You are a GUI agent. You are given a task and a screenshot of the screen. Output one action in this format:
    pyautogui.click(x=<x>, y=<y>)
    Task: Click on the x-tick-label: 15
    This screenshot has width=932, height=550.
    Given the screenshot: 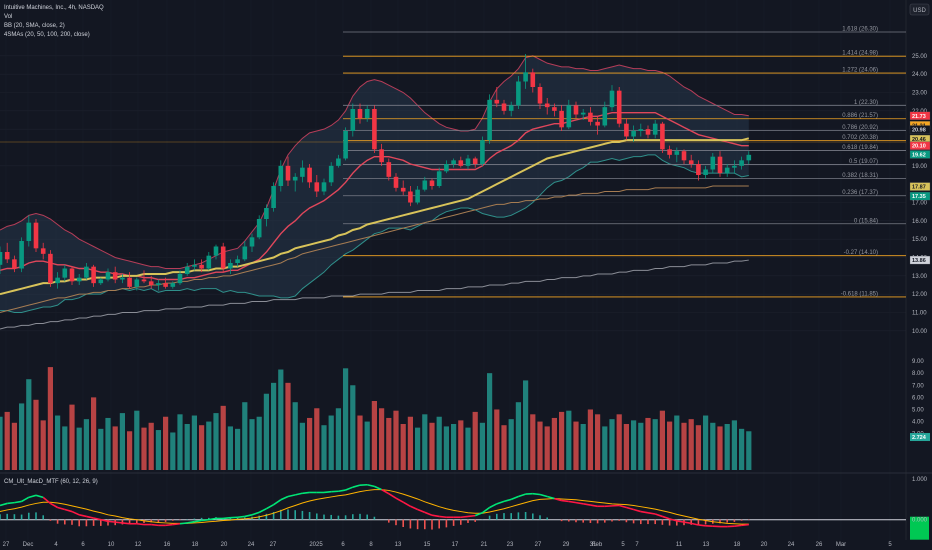 What is the action you would take?
    pyautogui.click(x=427, y=545)
    